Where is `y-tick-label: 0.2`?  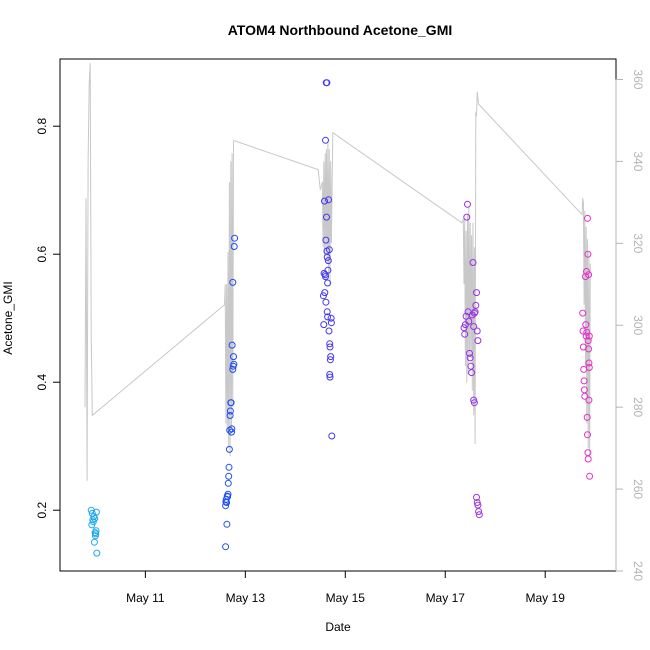 y-tick-label: 0.2 is located at coordinates (42, 510).